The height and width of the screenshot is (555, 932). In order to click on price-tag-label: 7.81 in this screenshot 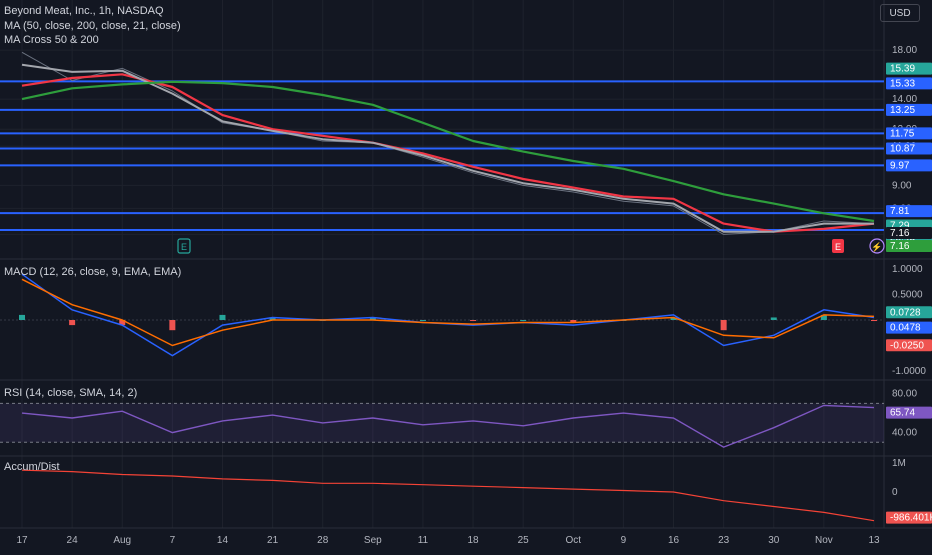, I will do `click(900, 211)`.